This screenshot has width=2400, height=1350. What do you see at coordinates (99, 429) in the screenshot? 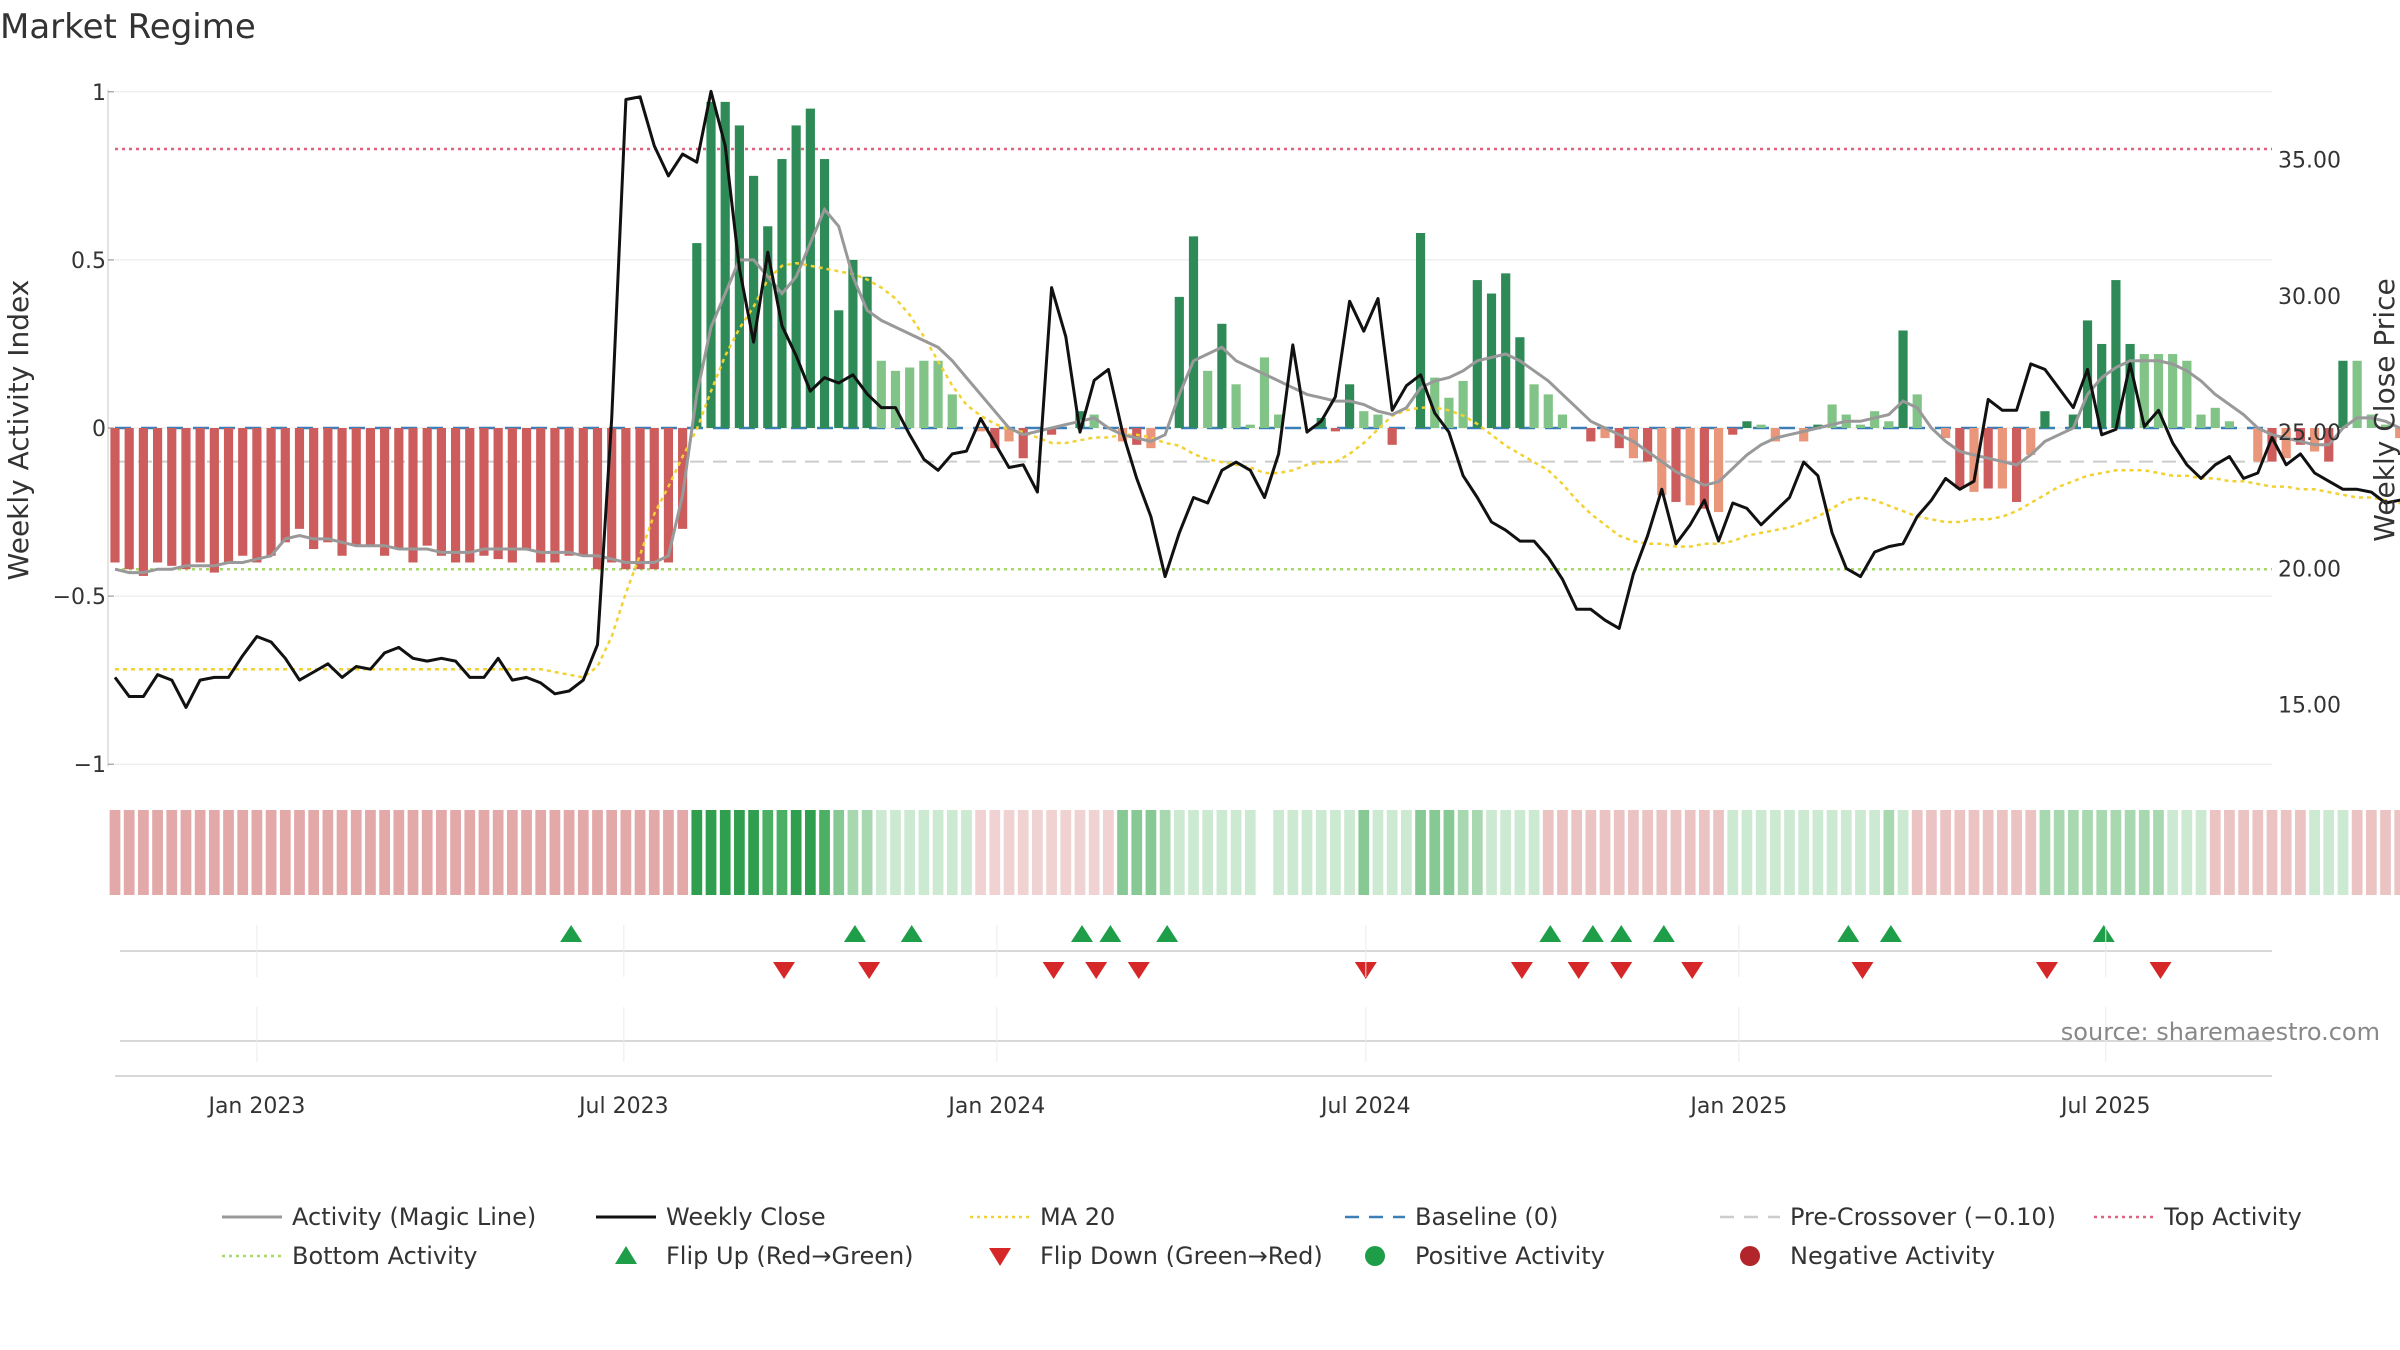
I see `left-tick-label: 0` at bounding box center [99, 429].